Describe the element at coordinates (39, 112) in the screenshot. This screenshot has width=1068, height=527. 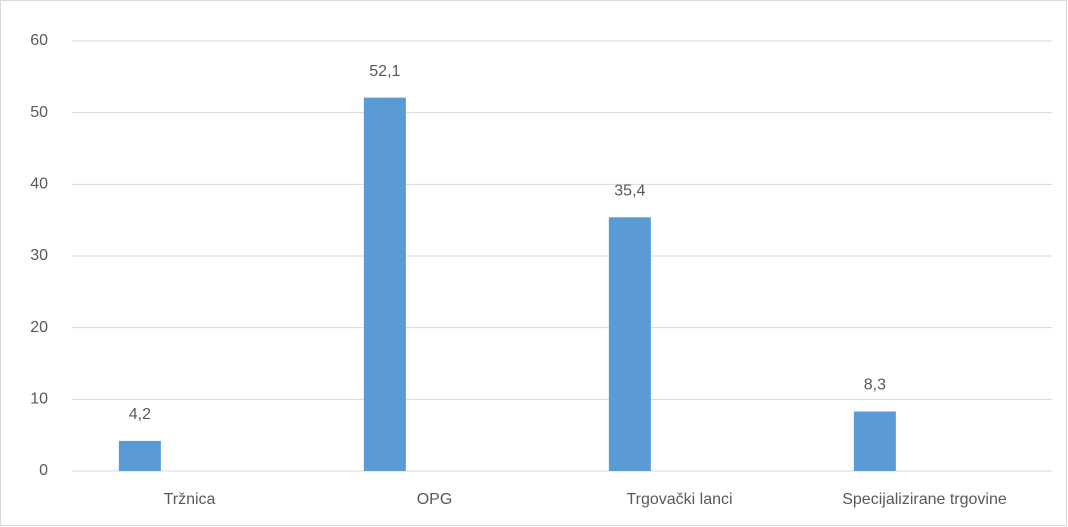
I see `y-tick-label: 50` at that location.